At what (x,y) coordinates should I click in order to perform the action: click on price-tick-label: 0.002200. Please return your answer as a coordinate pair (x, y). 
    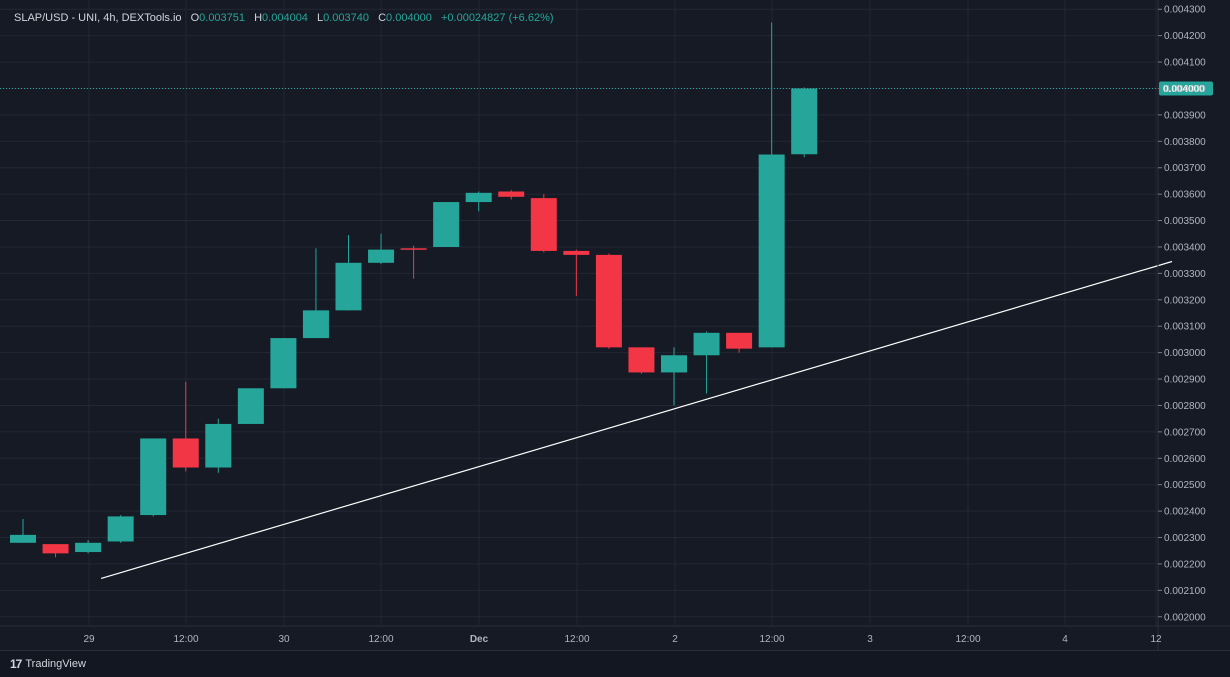
    Looking at the image, I should click on (1185, 564).